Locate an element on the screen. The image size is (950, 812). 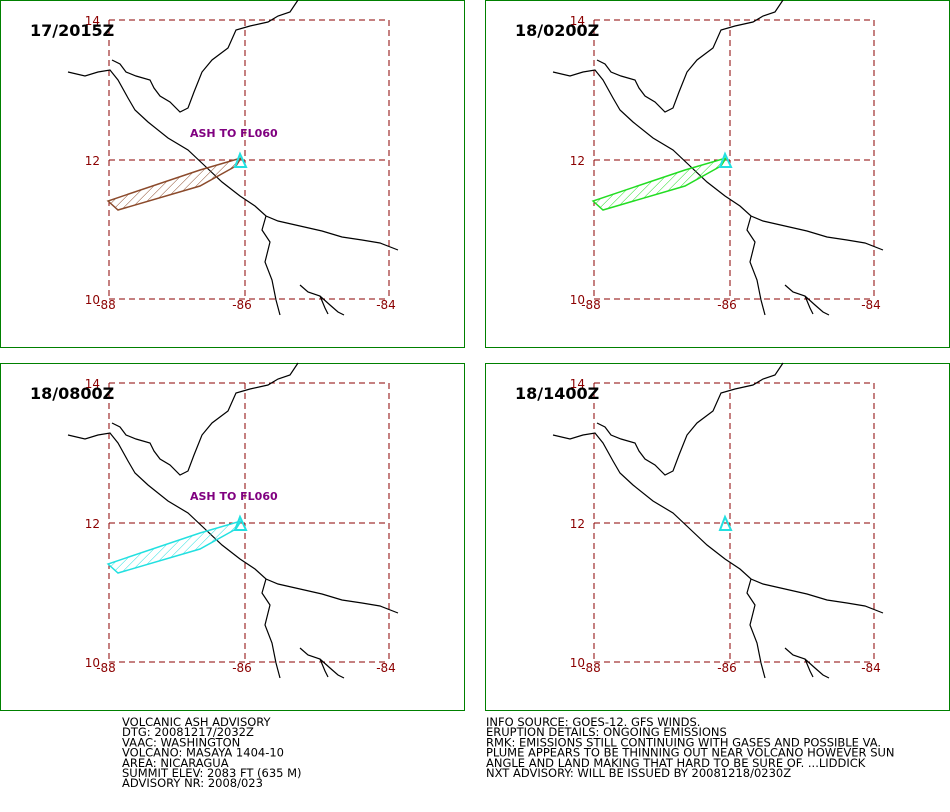
valid-time: 18/1400Z is located at coordinates (557, 393).